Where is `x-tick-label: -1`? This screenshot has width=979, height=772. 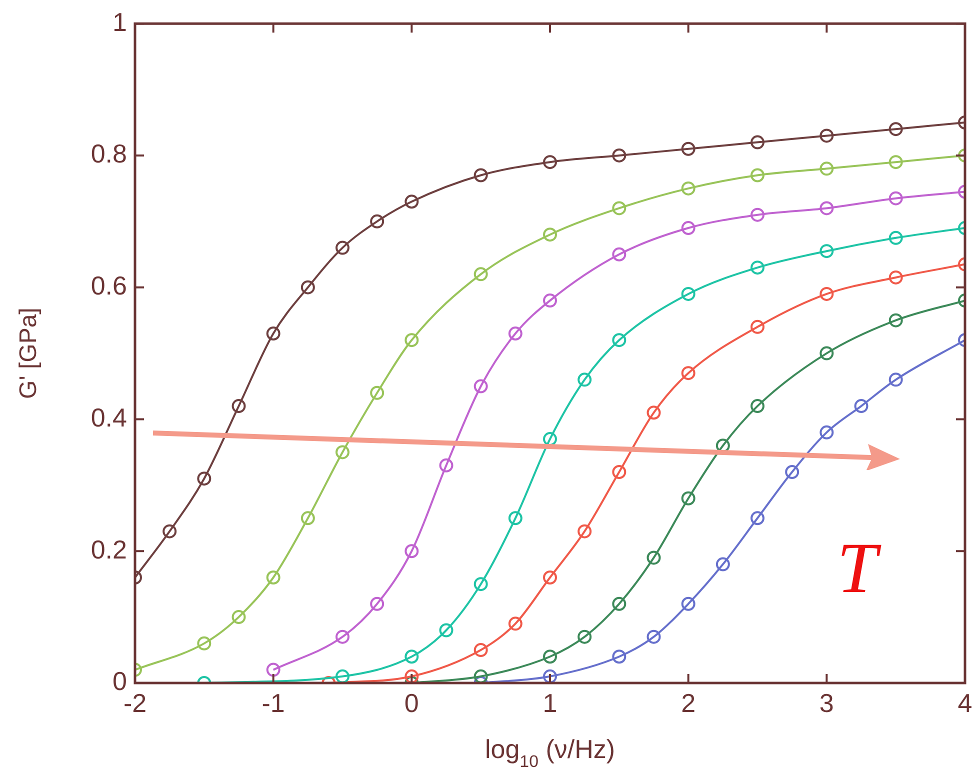 x-tick-label: -1 is located at coordinates (273, 703).